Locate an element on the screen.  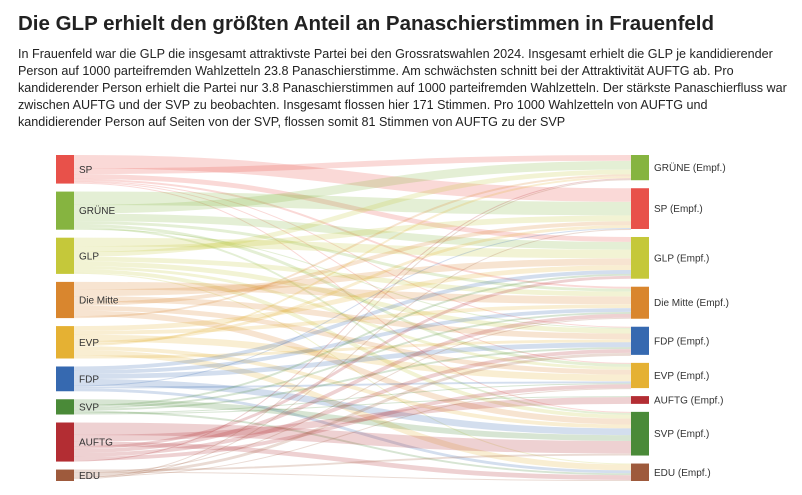
source-node-label: EDU is located at coordinates (89, 476).